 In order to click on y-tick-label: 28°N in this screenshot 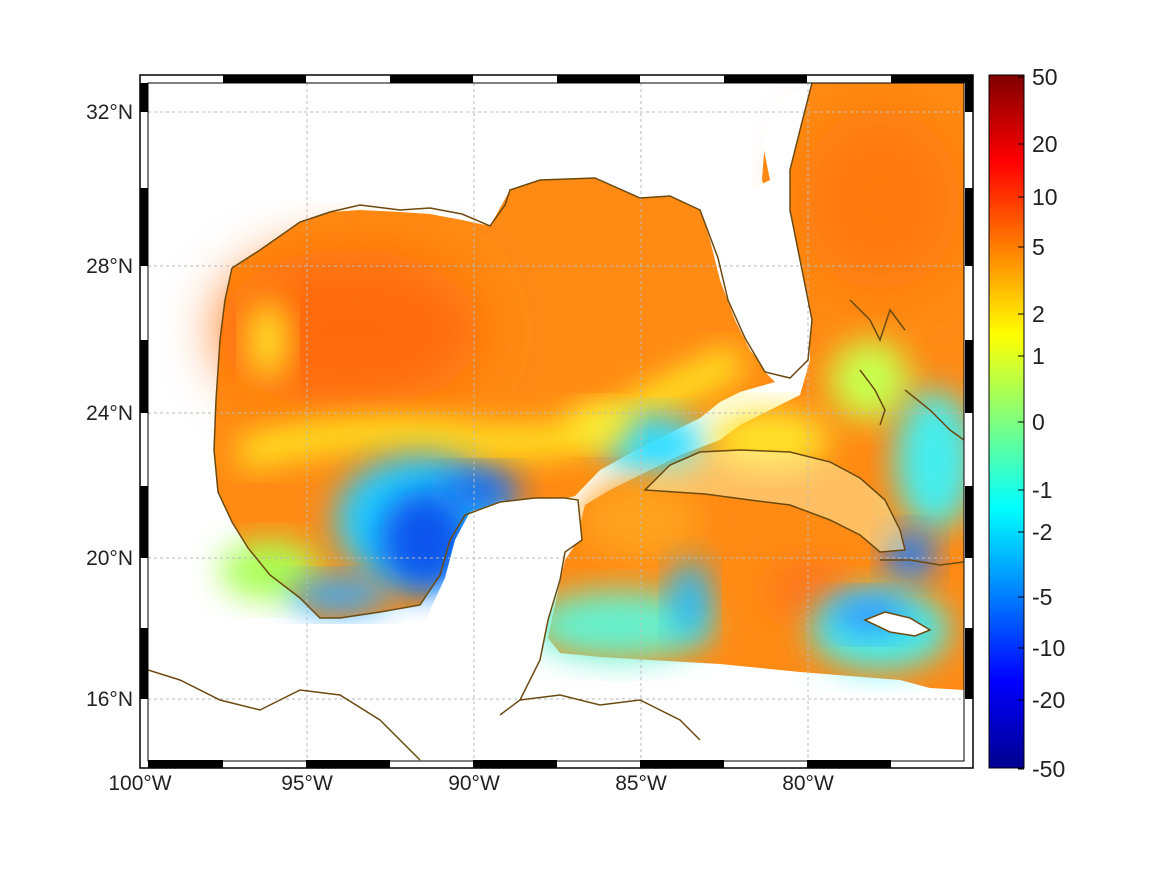, I will do `click(109, 266)`.